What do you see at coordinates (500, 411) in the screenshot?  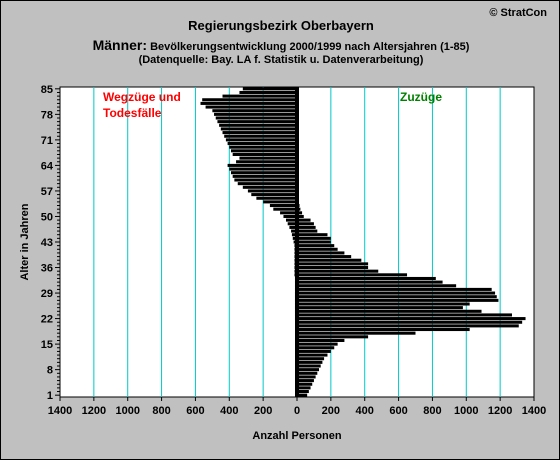 I see `x-tick-label: 1200` at bounding box center [500, 411].